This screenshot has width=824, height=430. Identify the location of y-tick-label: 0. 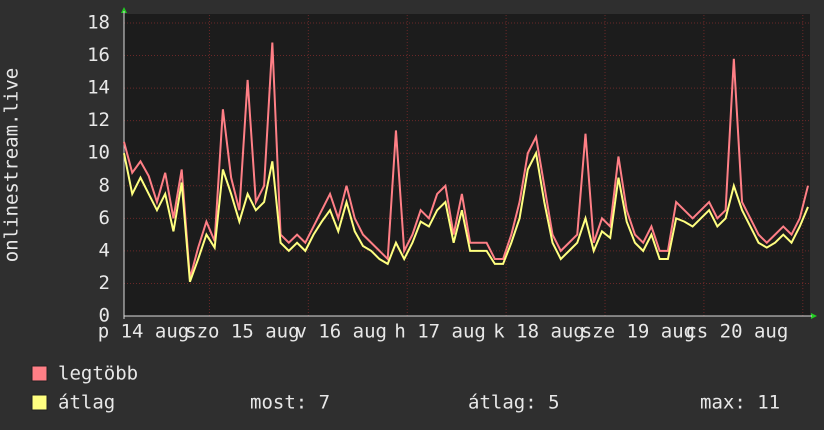
(104, 316).